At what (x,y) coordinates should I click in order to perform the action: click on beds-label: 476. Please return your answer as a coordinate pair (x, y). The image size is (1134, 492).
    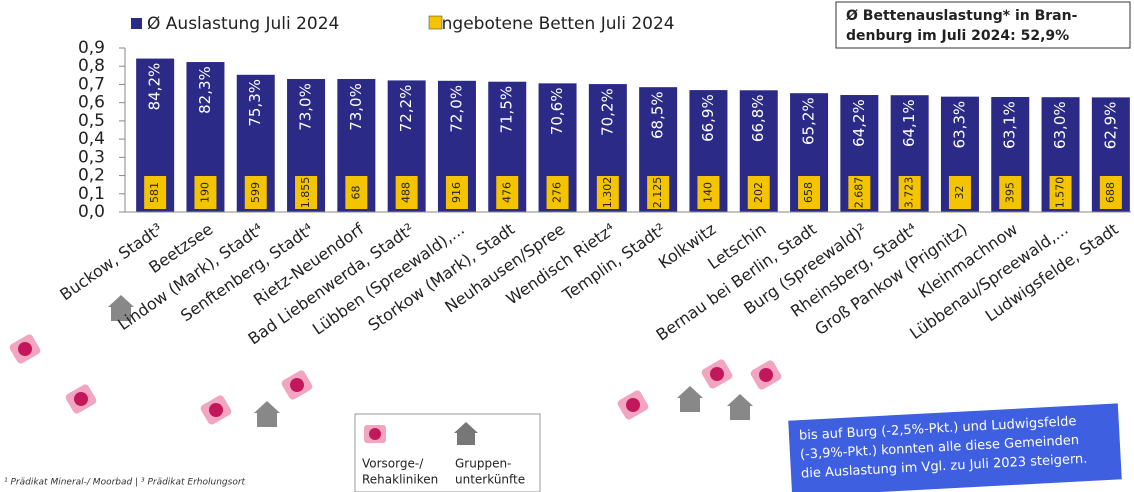
    Looking at the image, I should click on (506, 192).